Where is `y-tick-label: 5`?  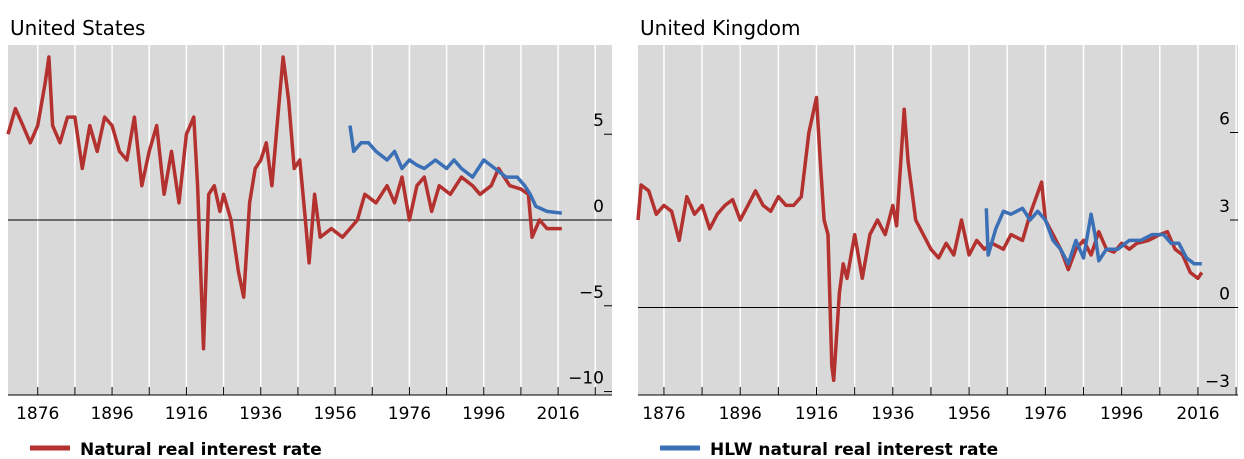 y-tick-label: 5 is located at coordinates (598, 121).